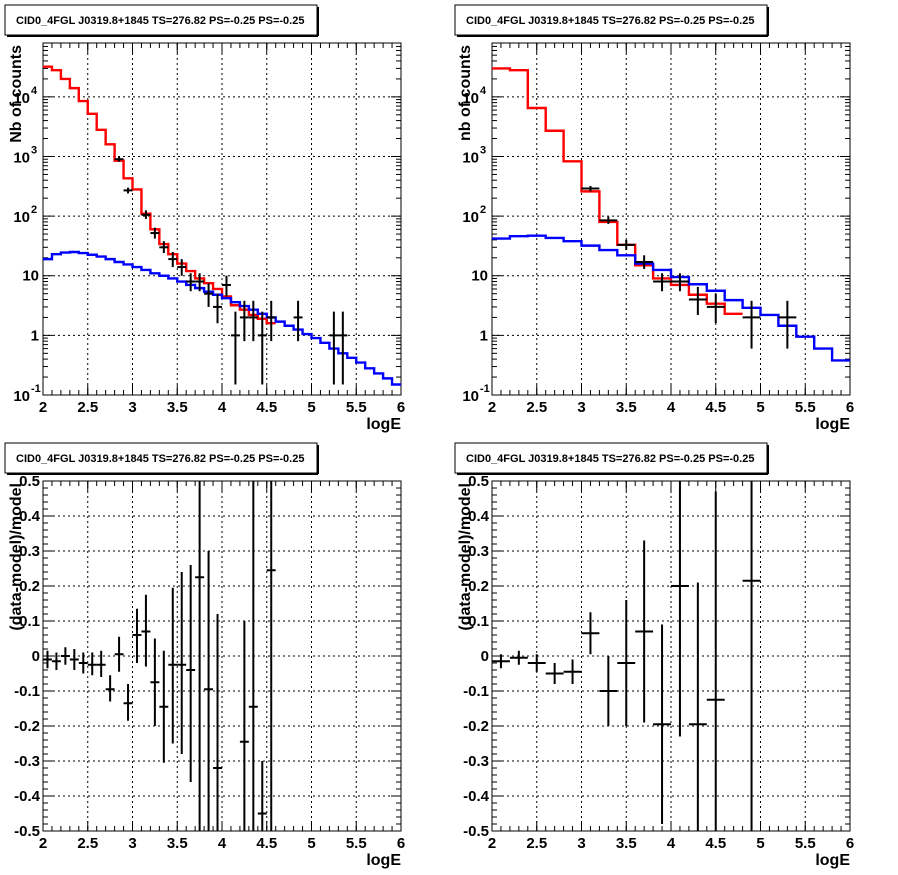  What do you see at coordinates (30, 276) in the screenshot?
I see `y-tick-label: 10` at bounding box center [30, 276].